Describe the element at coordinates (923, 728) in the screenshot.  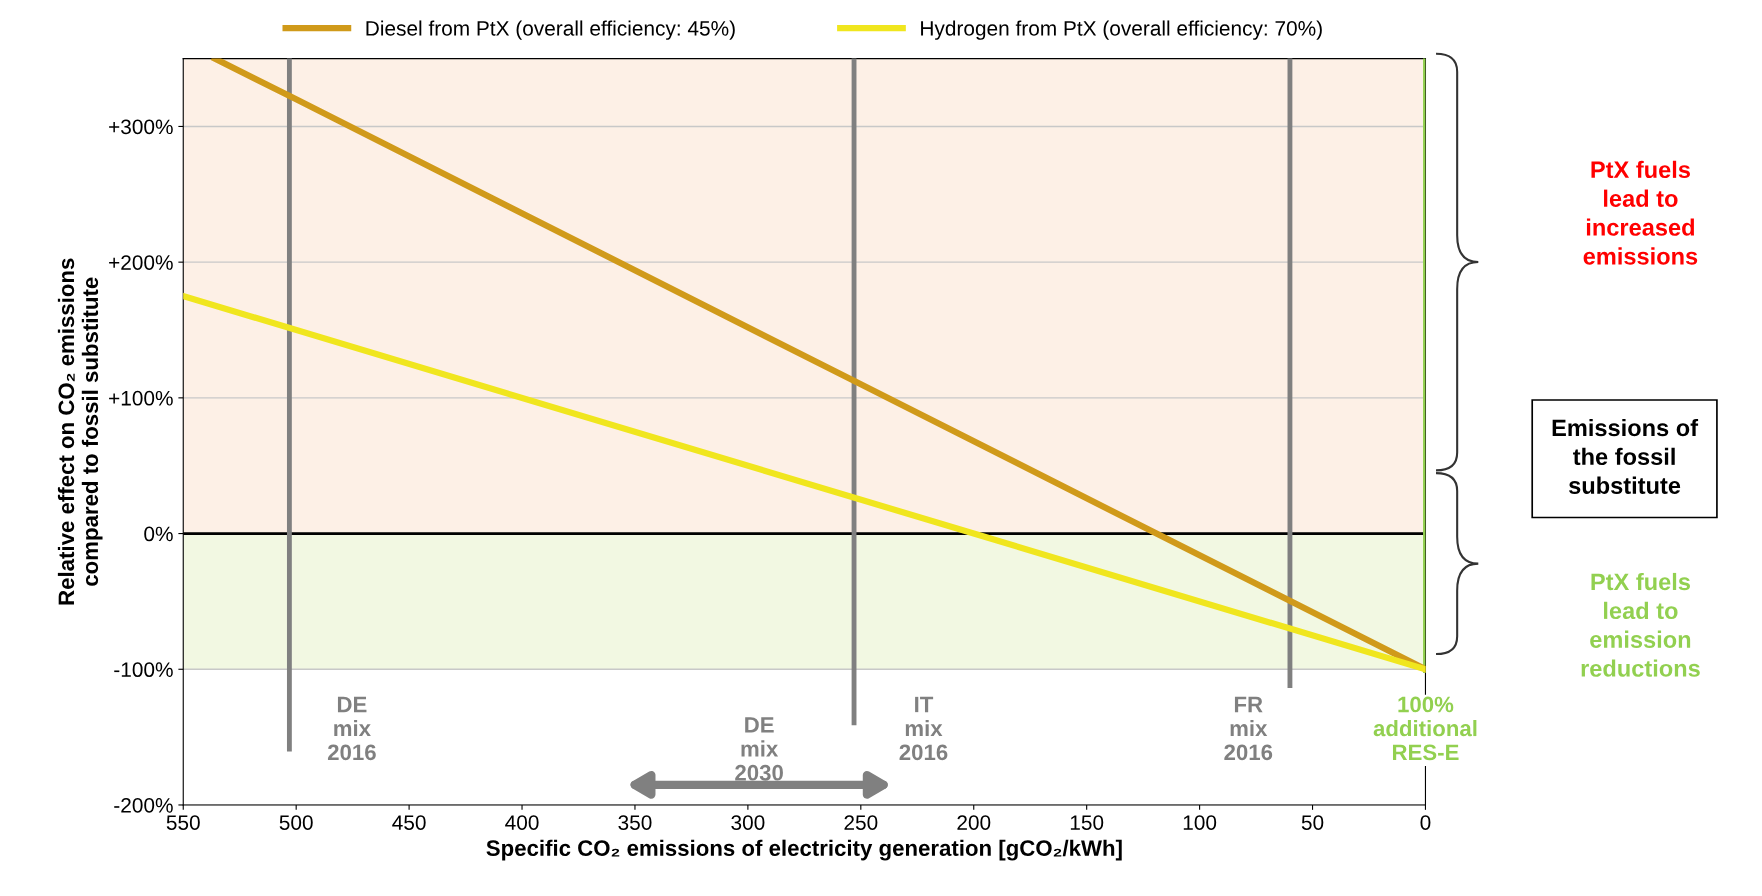
I see `ref-line-label: IT mix 2016` at that location.